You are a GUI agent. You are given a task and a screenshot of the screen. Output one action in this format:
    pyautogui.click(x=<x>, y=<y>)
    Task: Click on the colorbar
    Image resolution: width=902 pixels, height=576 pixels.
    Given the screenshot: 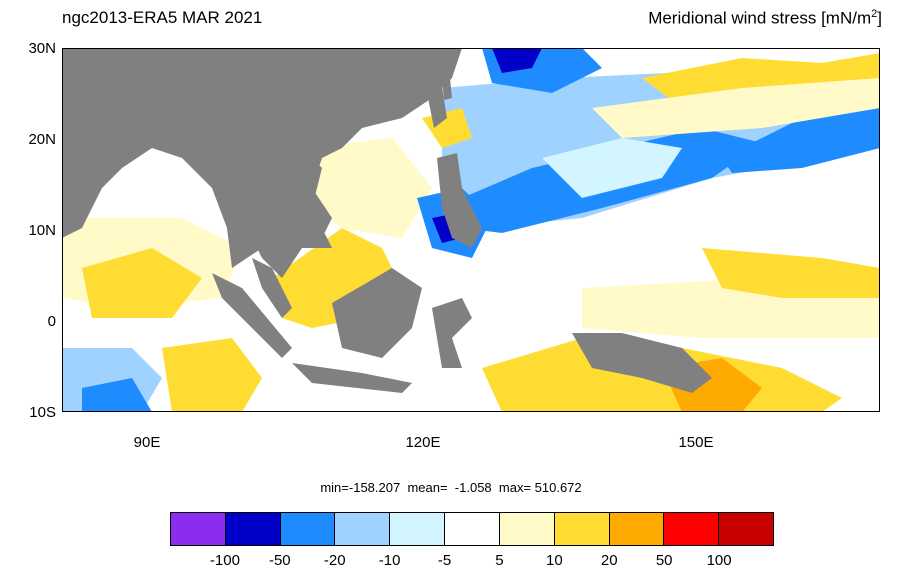 What is the action you would take?
    pyautogui.click(x=472, y=529)
    